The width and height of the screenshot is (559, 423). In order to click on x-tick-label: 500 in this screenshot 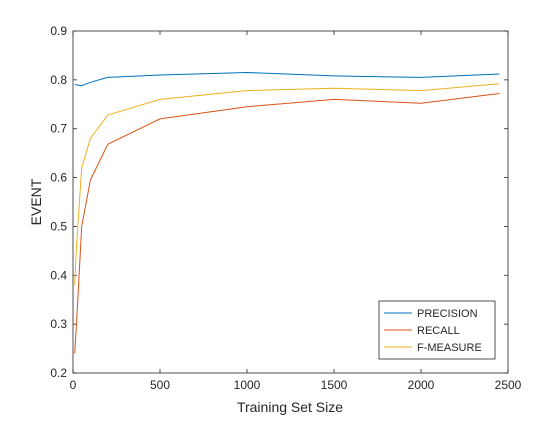, I will do `click(160, 385)`.